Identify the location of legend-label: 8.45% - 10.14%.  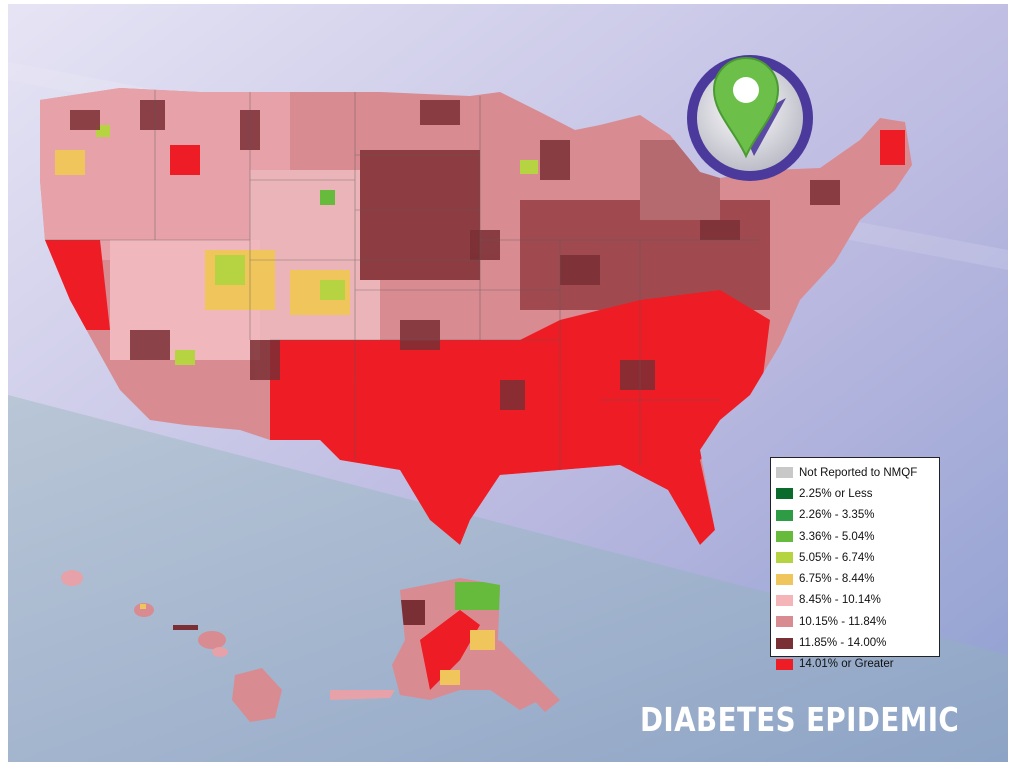
(840, 600).